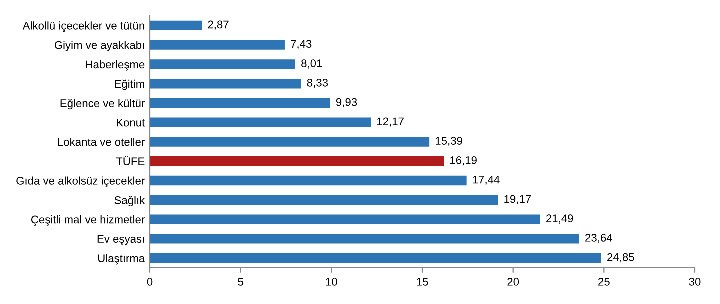  What do you see at coordinates (390, 122) in the screenshot?
I see `data-label: 12,17` at bounding box center [390, 122].